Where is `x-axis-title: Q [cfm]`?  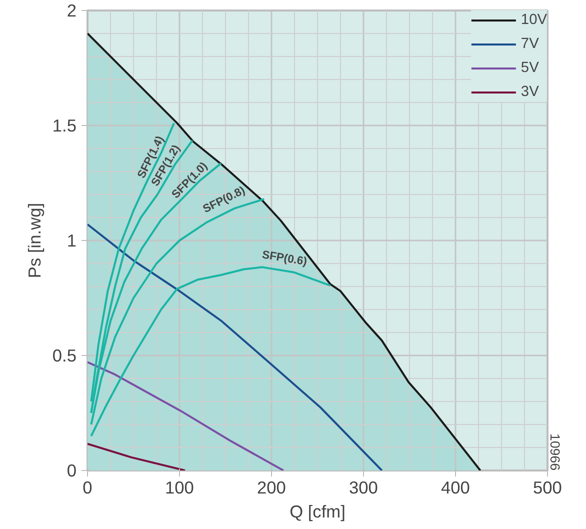 x-axis-title: Q [cfm] is located at coordinates (318, 512).